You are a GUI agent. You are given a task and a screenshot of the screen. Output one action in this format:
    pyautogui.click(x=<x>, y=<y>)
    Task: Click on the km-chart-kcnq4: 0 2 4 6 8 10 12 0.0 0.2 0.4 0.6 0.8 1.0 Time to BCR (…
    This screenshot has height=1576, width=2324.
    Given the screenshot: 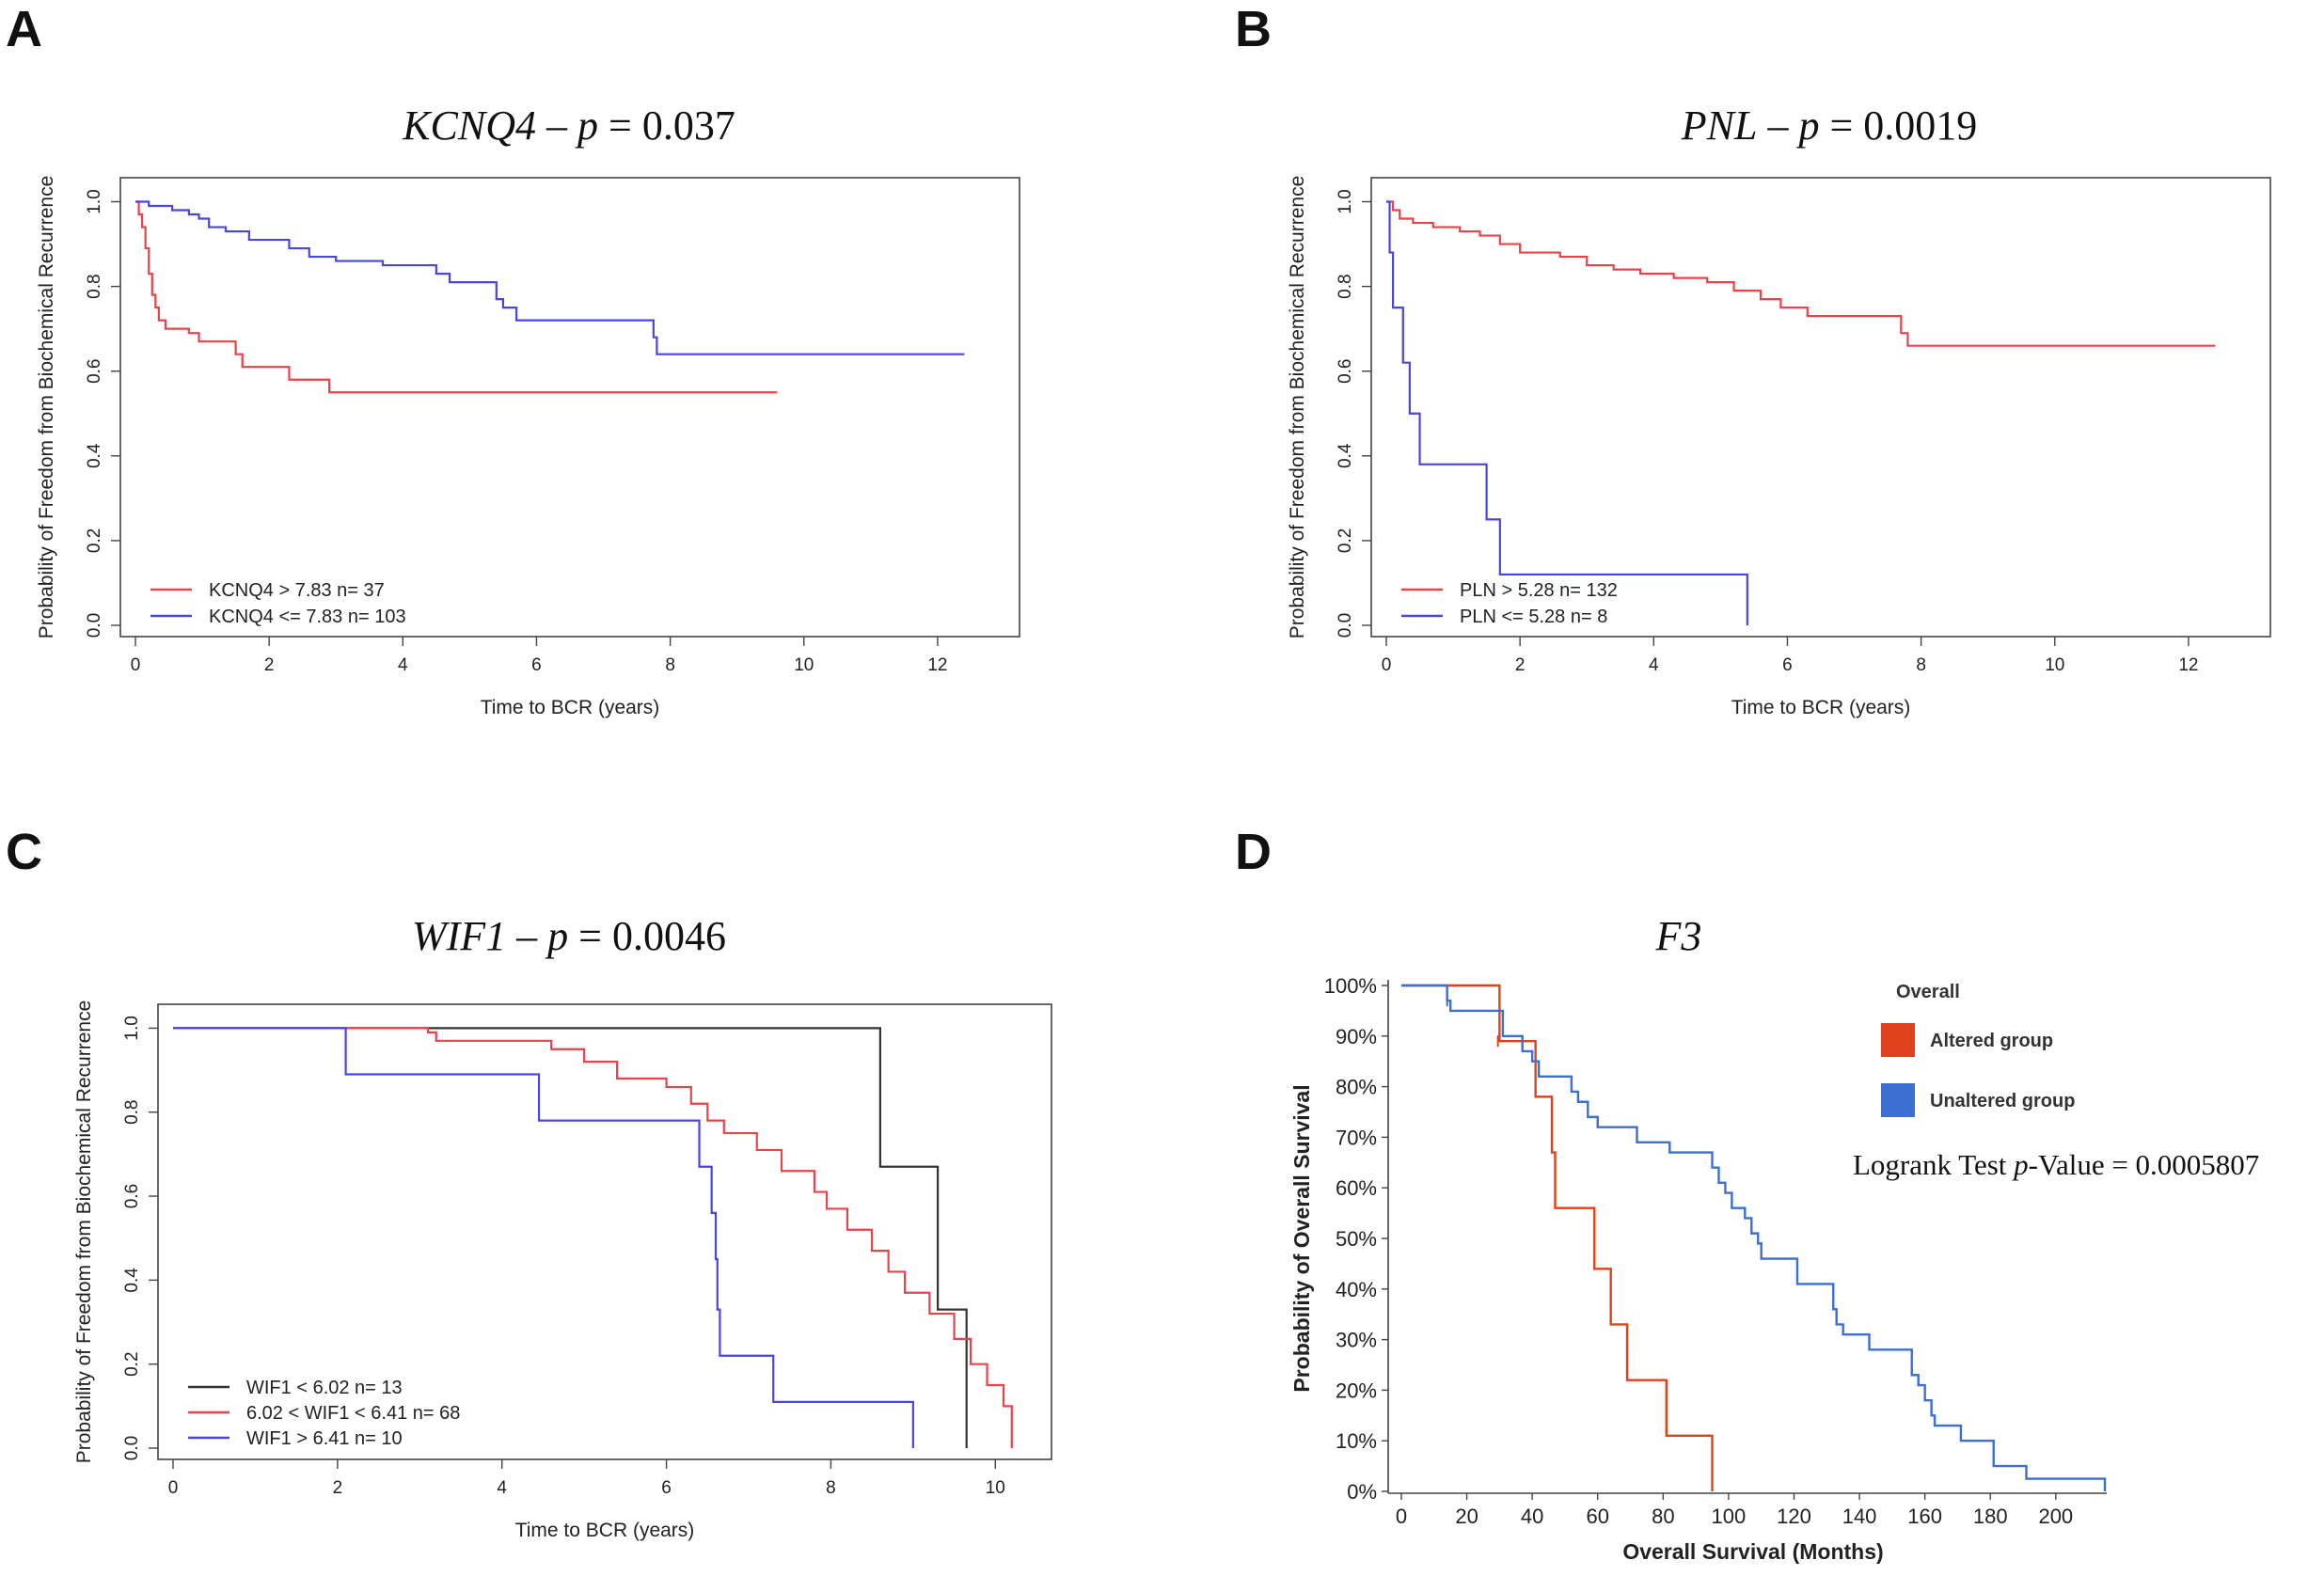 What is the action you would take?
    pyautogui.click(x=528, y=447)
    